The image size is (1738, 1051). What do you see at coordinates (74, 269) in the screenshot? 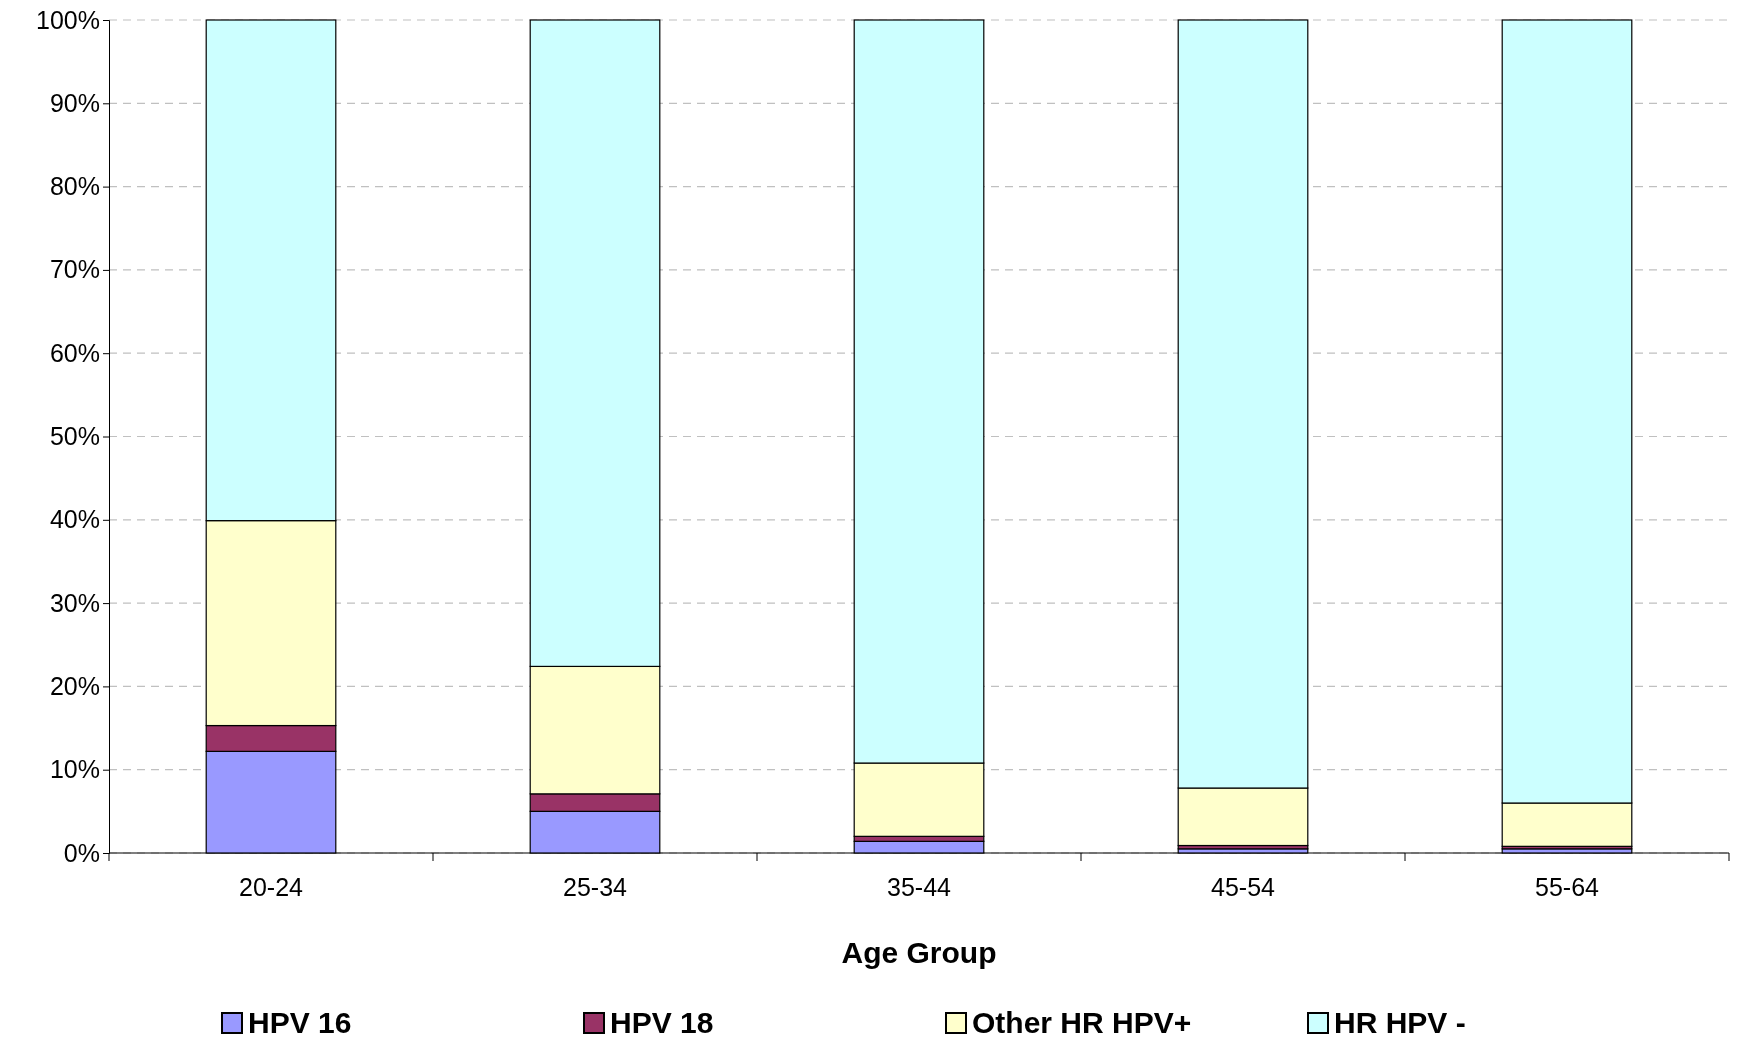
I see `y-tick-label: 70%` at bounding box center [74, 269].